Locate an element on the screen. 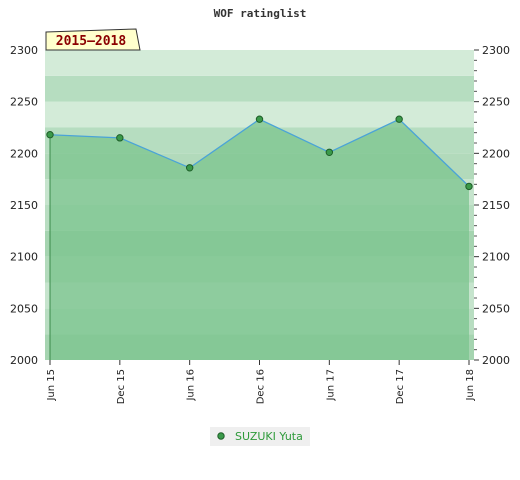  x-tick-label: Jun 18 is located at coordinates (470, 385).